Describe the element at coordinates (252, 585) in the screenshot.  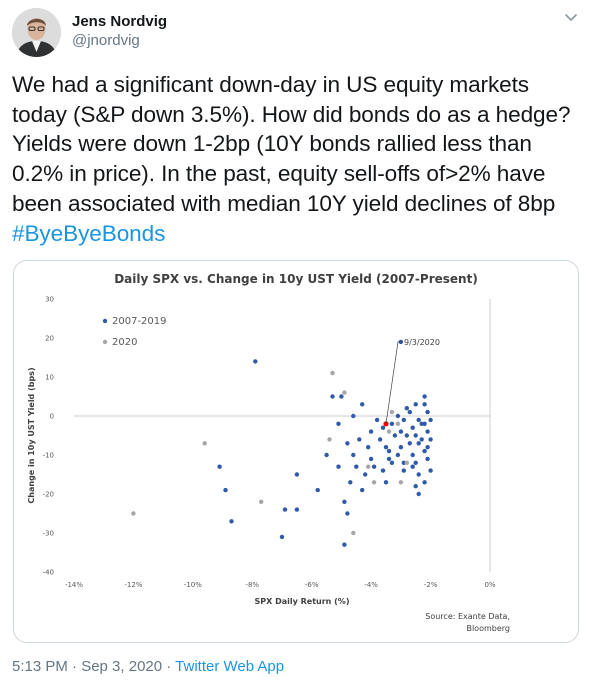
I see `x-tick-label: -8%` at that location.